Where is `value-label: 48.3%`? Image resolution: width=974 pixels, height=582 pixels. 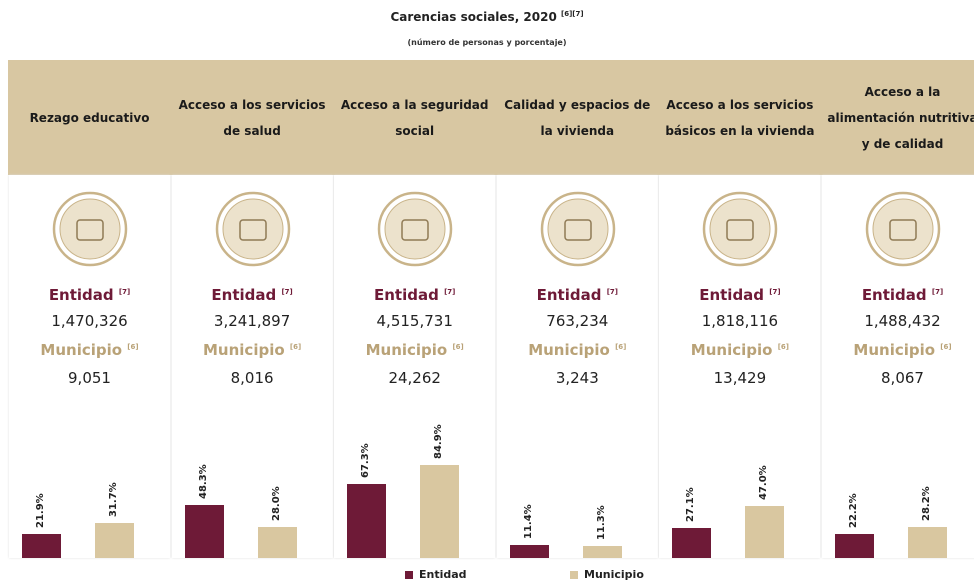
value-label: 48.3% is located at coordinates (203, 481).